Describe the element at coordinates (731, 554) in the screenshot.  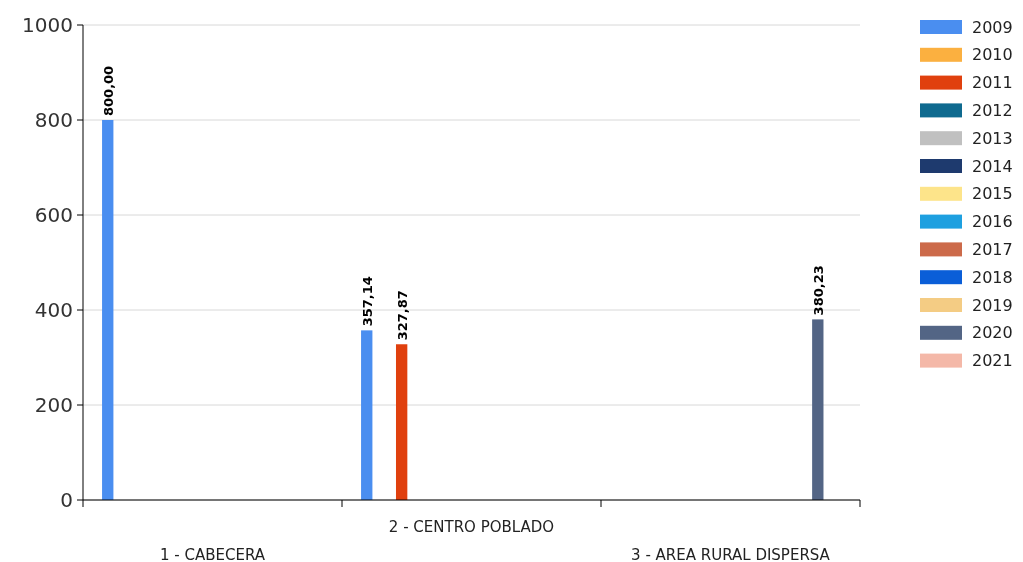
I see `x-tick-label: 3 - AREA RURAL DISPERSA` at that location.